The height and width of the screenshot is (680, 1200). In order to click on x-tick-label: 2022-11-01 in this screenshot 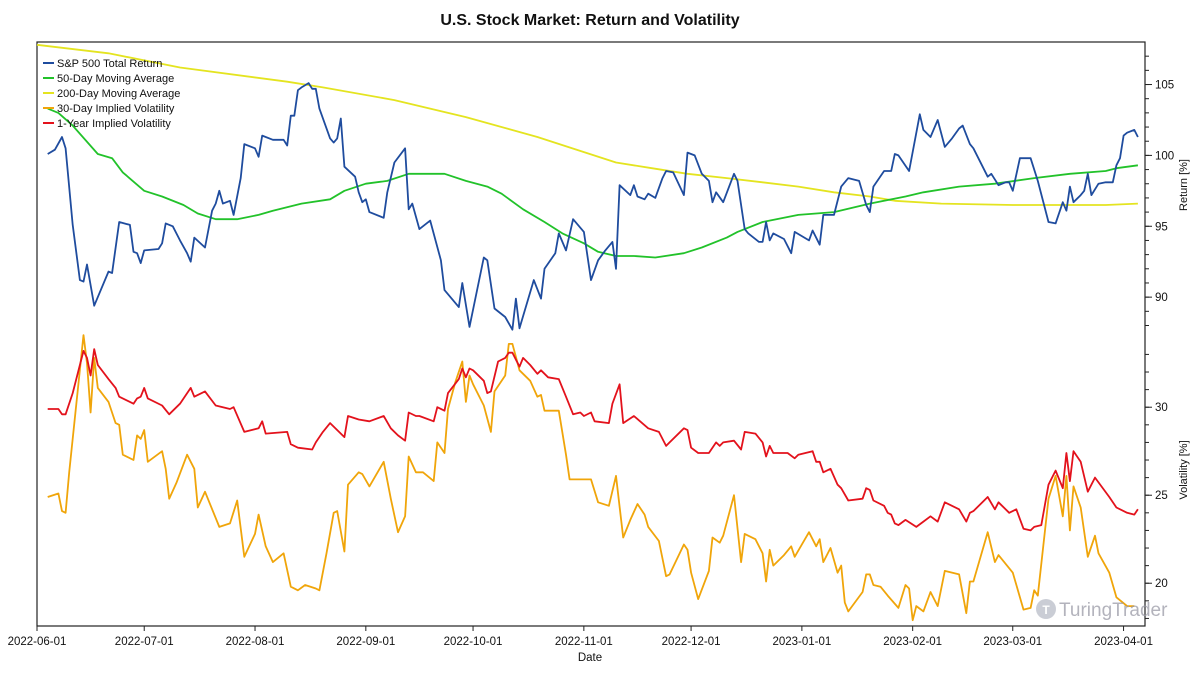, I will do `click(584, 642)`.